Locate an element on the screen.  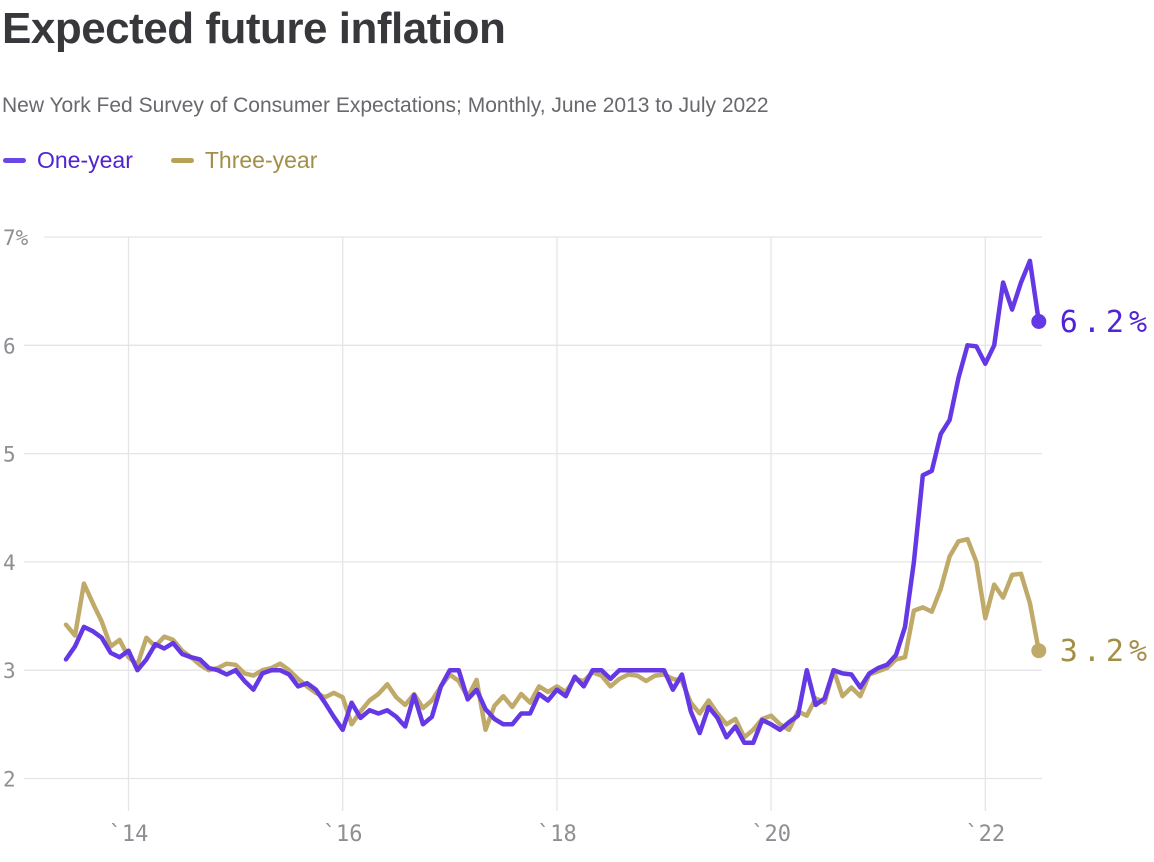
series-end-dot-one-year is located at coordinates (1039, 321).